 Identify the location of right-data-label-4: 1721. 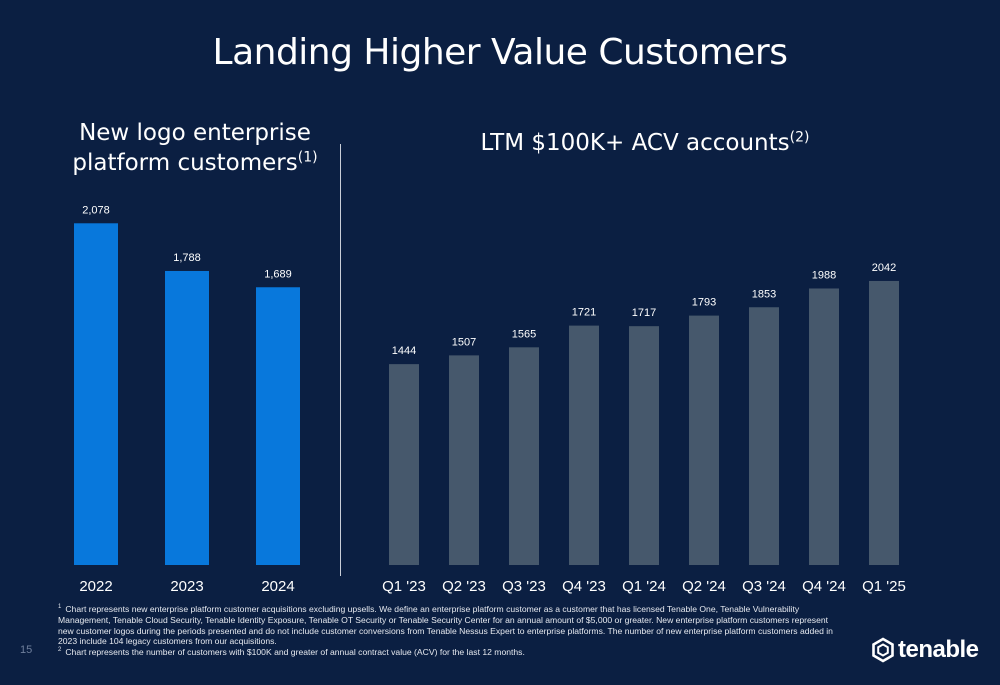
(584, 313).